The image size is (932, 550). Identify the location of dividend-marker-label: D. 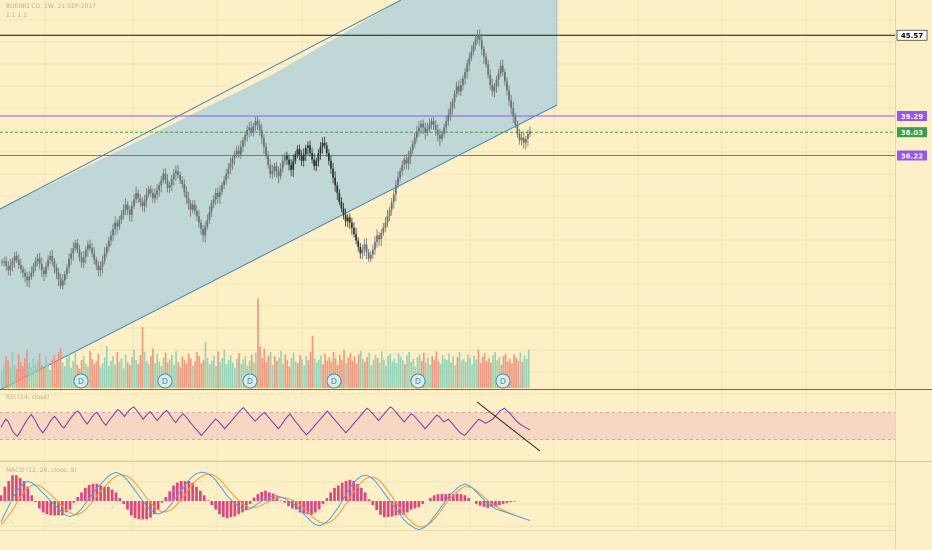
(250, 381).